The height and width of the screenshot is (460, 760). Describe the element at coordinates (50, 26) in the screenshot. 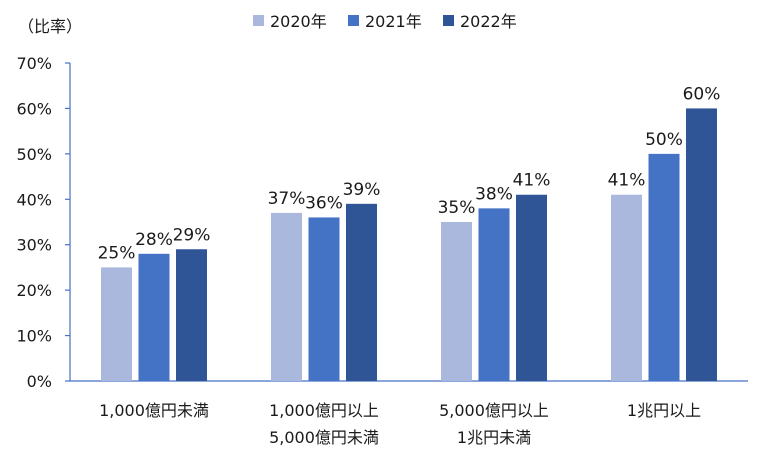

I see `y-axis-unit-label: （比率）` at that location.